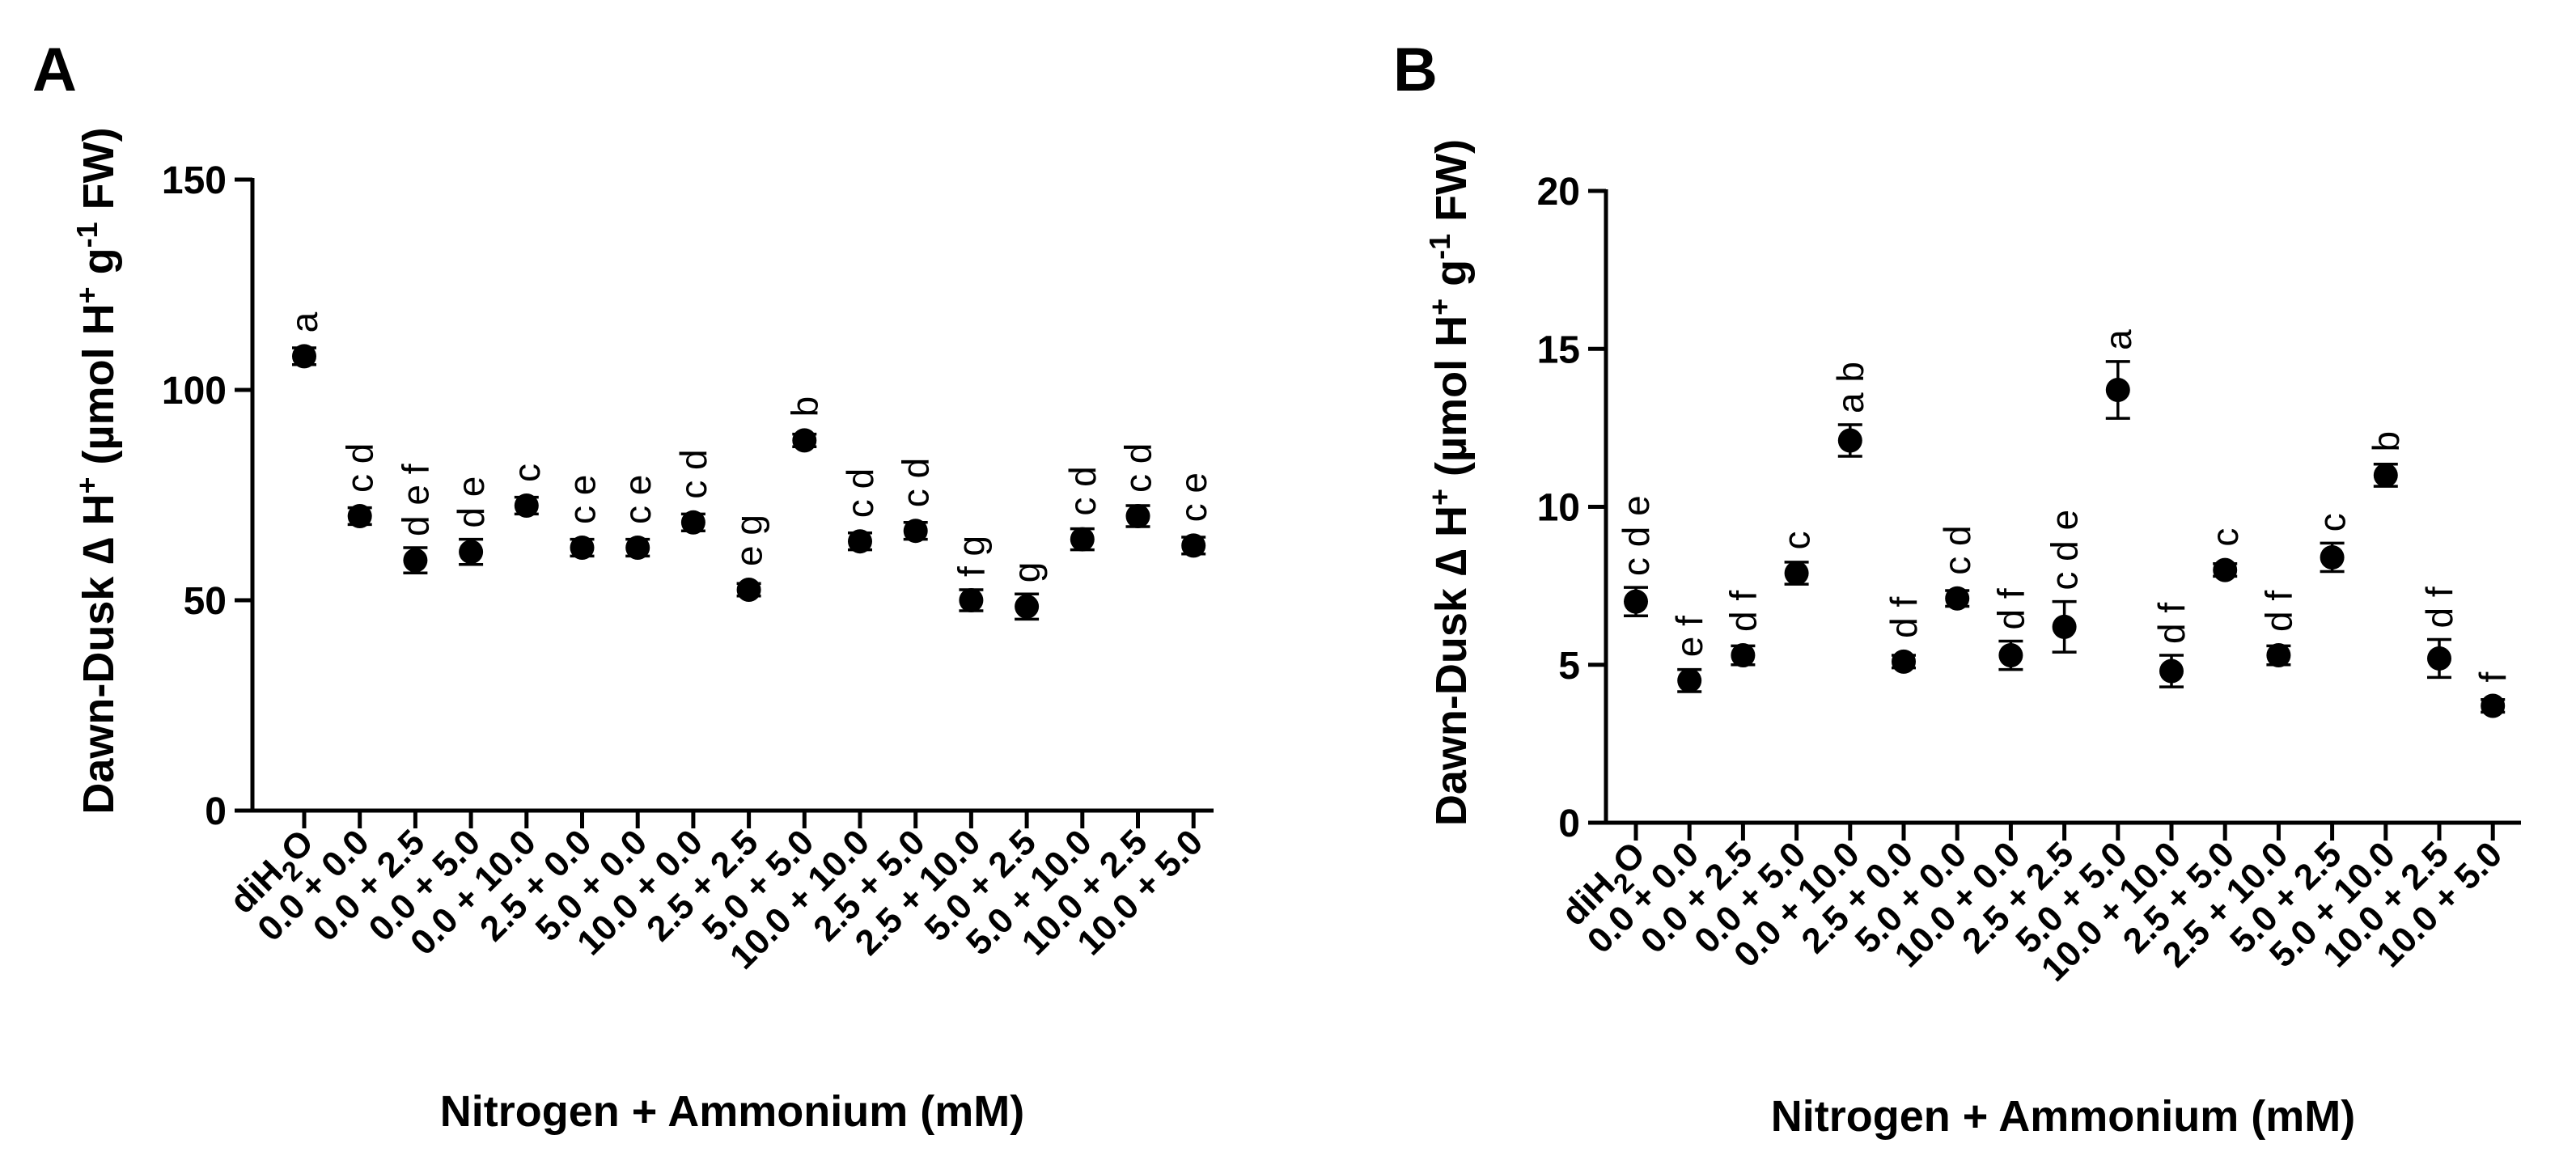 The image size is (2576, 1173). I want to click on y-tick-label: 150, so click(194, 180).